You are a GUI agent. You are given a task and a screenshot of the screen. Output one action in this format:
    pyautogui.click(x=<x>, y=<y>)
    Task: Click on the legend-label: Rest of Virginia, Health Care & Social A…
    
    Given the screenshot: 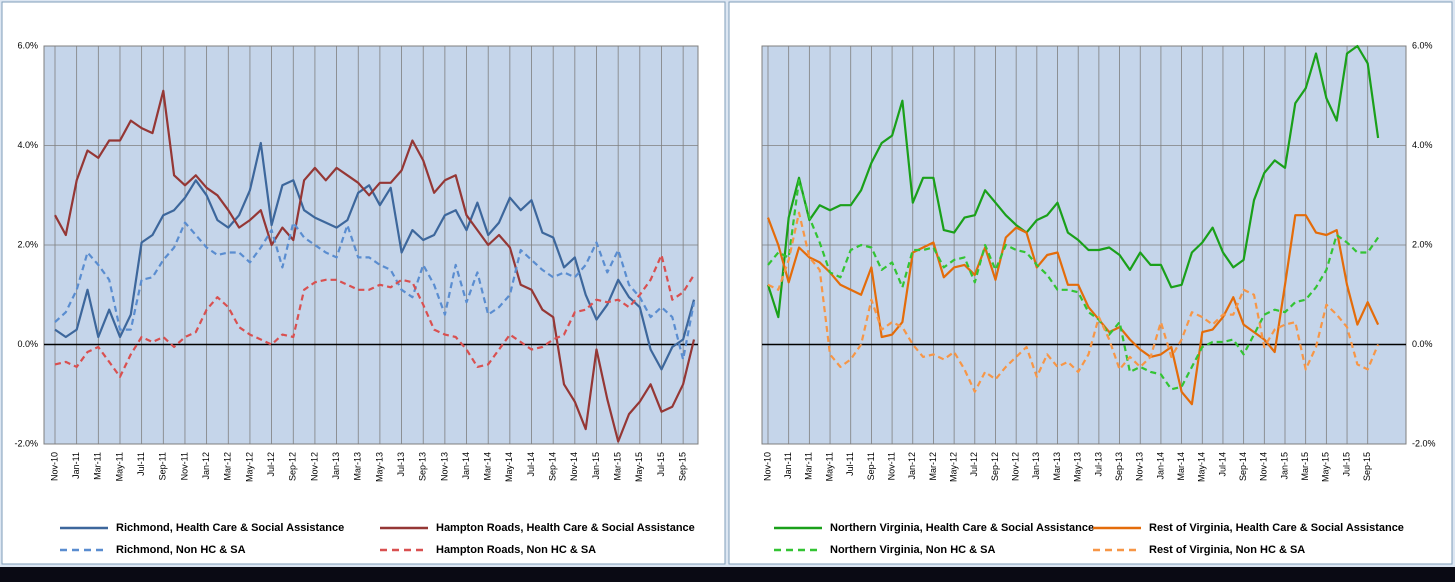 What is the action you would take?
    pyautogui.click(x=1276, y=528)
    